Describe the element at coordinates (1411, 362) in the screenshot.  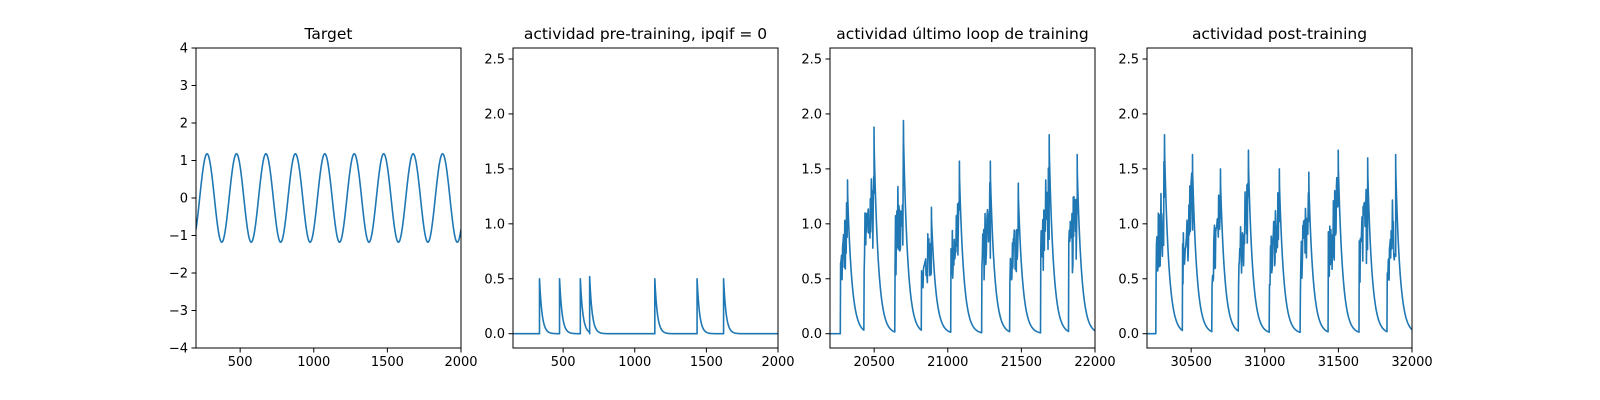
I see `x-tick-label: 32000` at that location.